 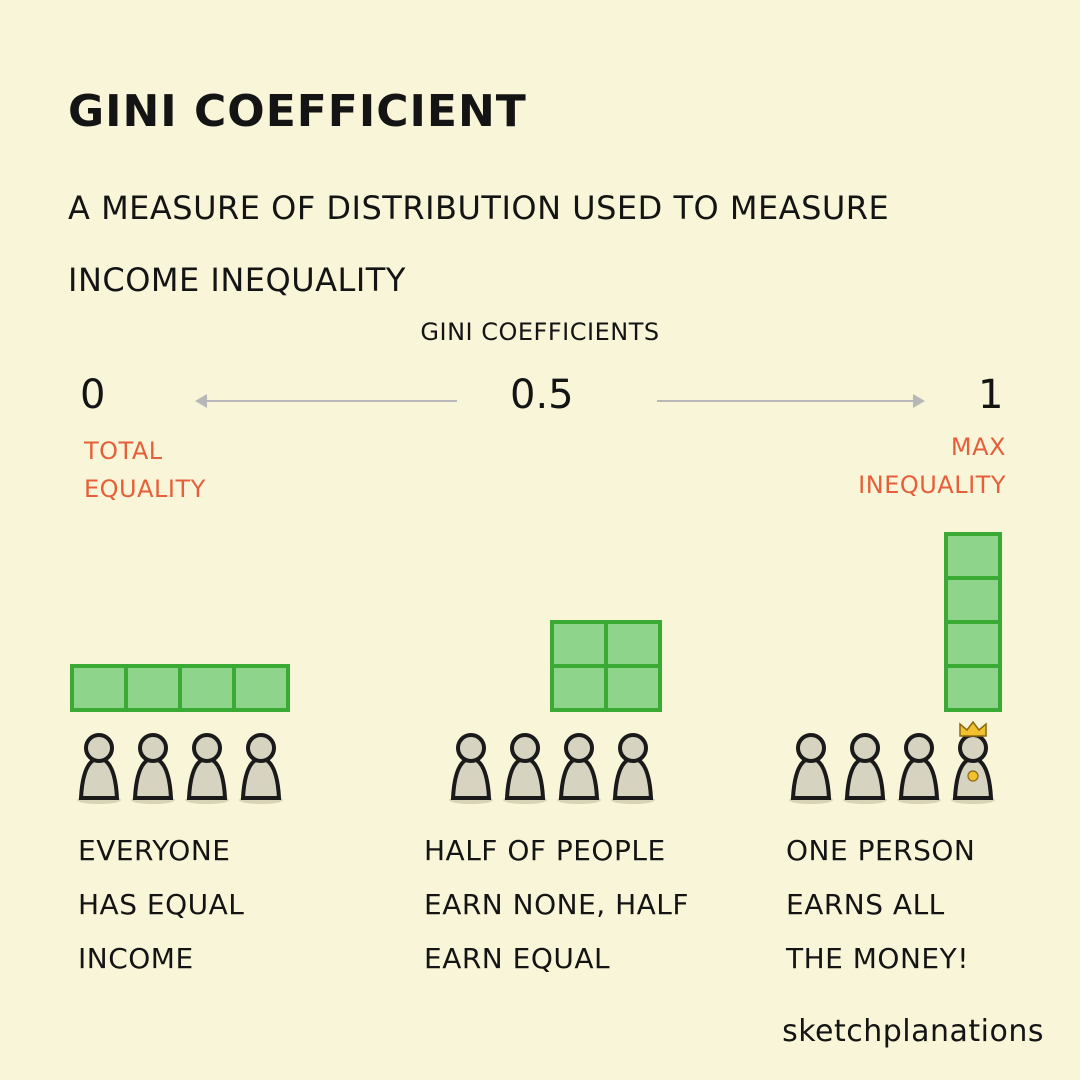 I want to click on caption-line: ONE PERSON, so click(x=881, y=850).